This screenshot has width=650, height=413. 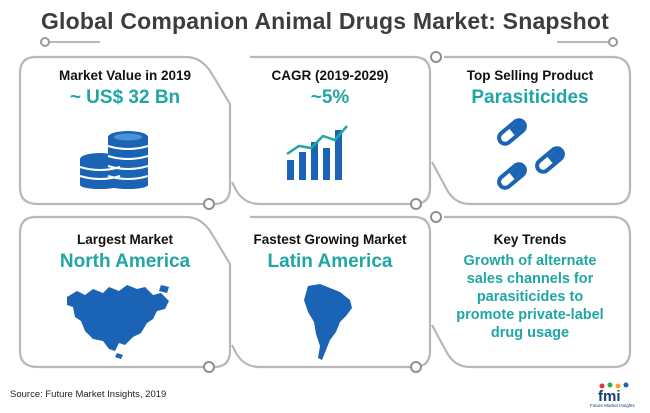 I want to click on fastest-market-label: Fastest Growing Market, so click(x=330, y=239).